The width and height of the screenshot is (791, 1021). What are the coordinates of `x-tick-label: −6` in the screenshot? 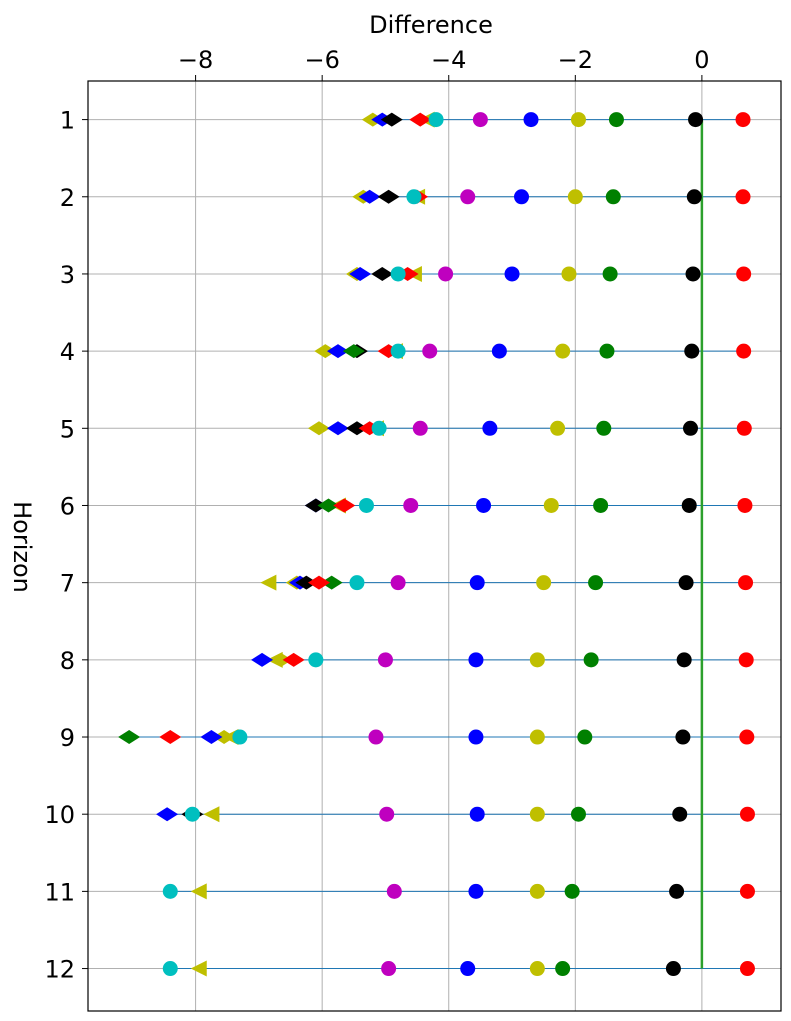 It's located at (321, 60).